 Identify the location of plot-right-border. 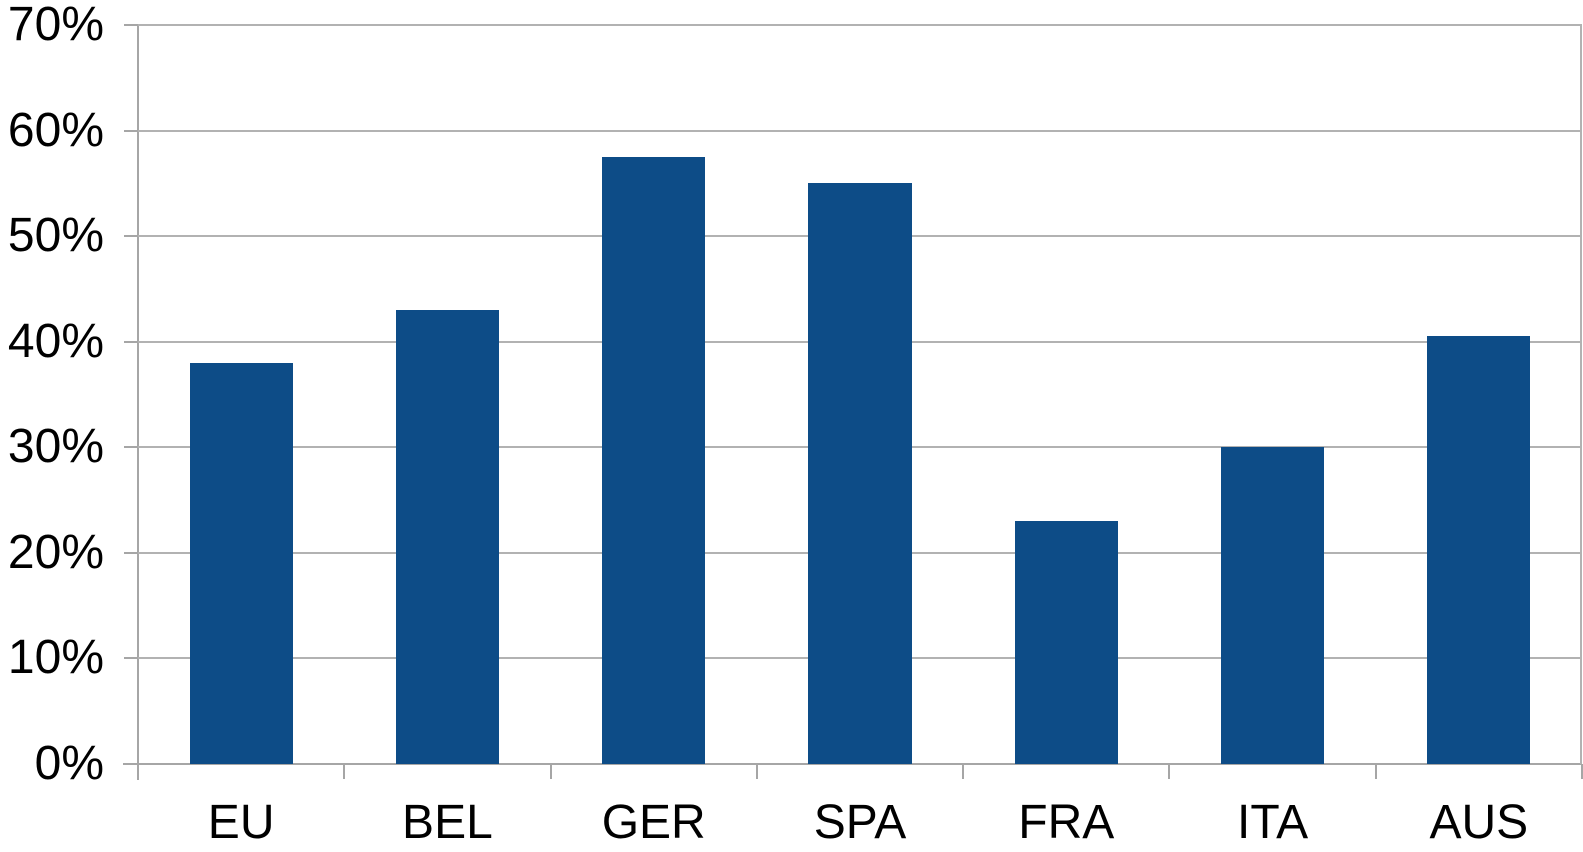
(1581, 394).